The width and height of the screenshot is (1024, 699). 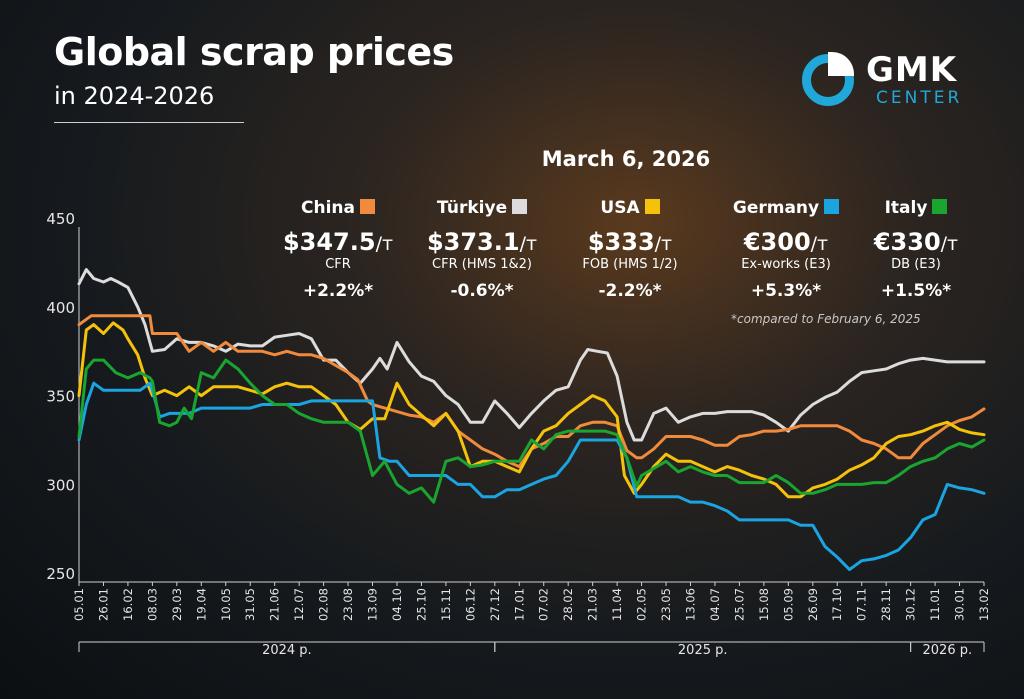 I want to click on gmk-center-logo: GMK CENTER, so click(x=890, y=81).